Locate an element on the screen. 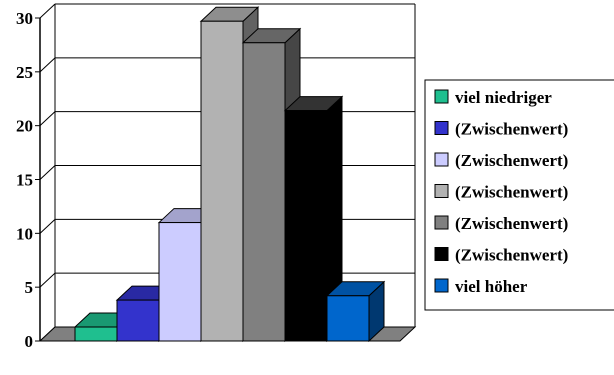  y-tick-label: 15 is located at coordinates (24, 180).